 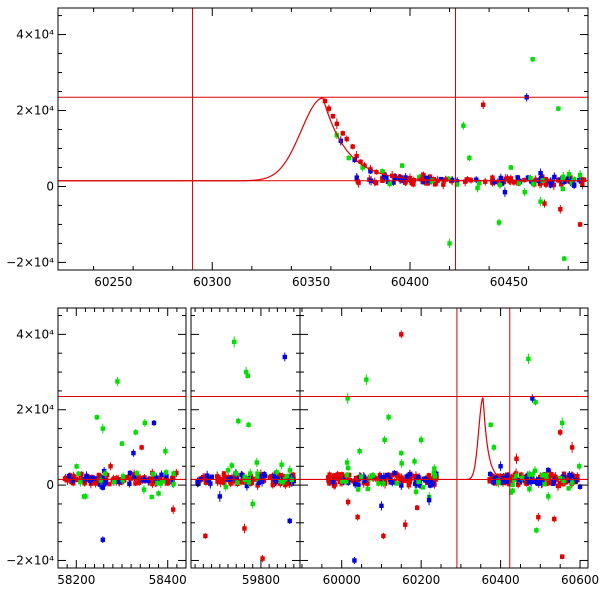 I want to click on x-tick-label: 60400, so click(x=410, y=282).